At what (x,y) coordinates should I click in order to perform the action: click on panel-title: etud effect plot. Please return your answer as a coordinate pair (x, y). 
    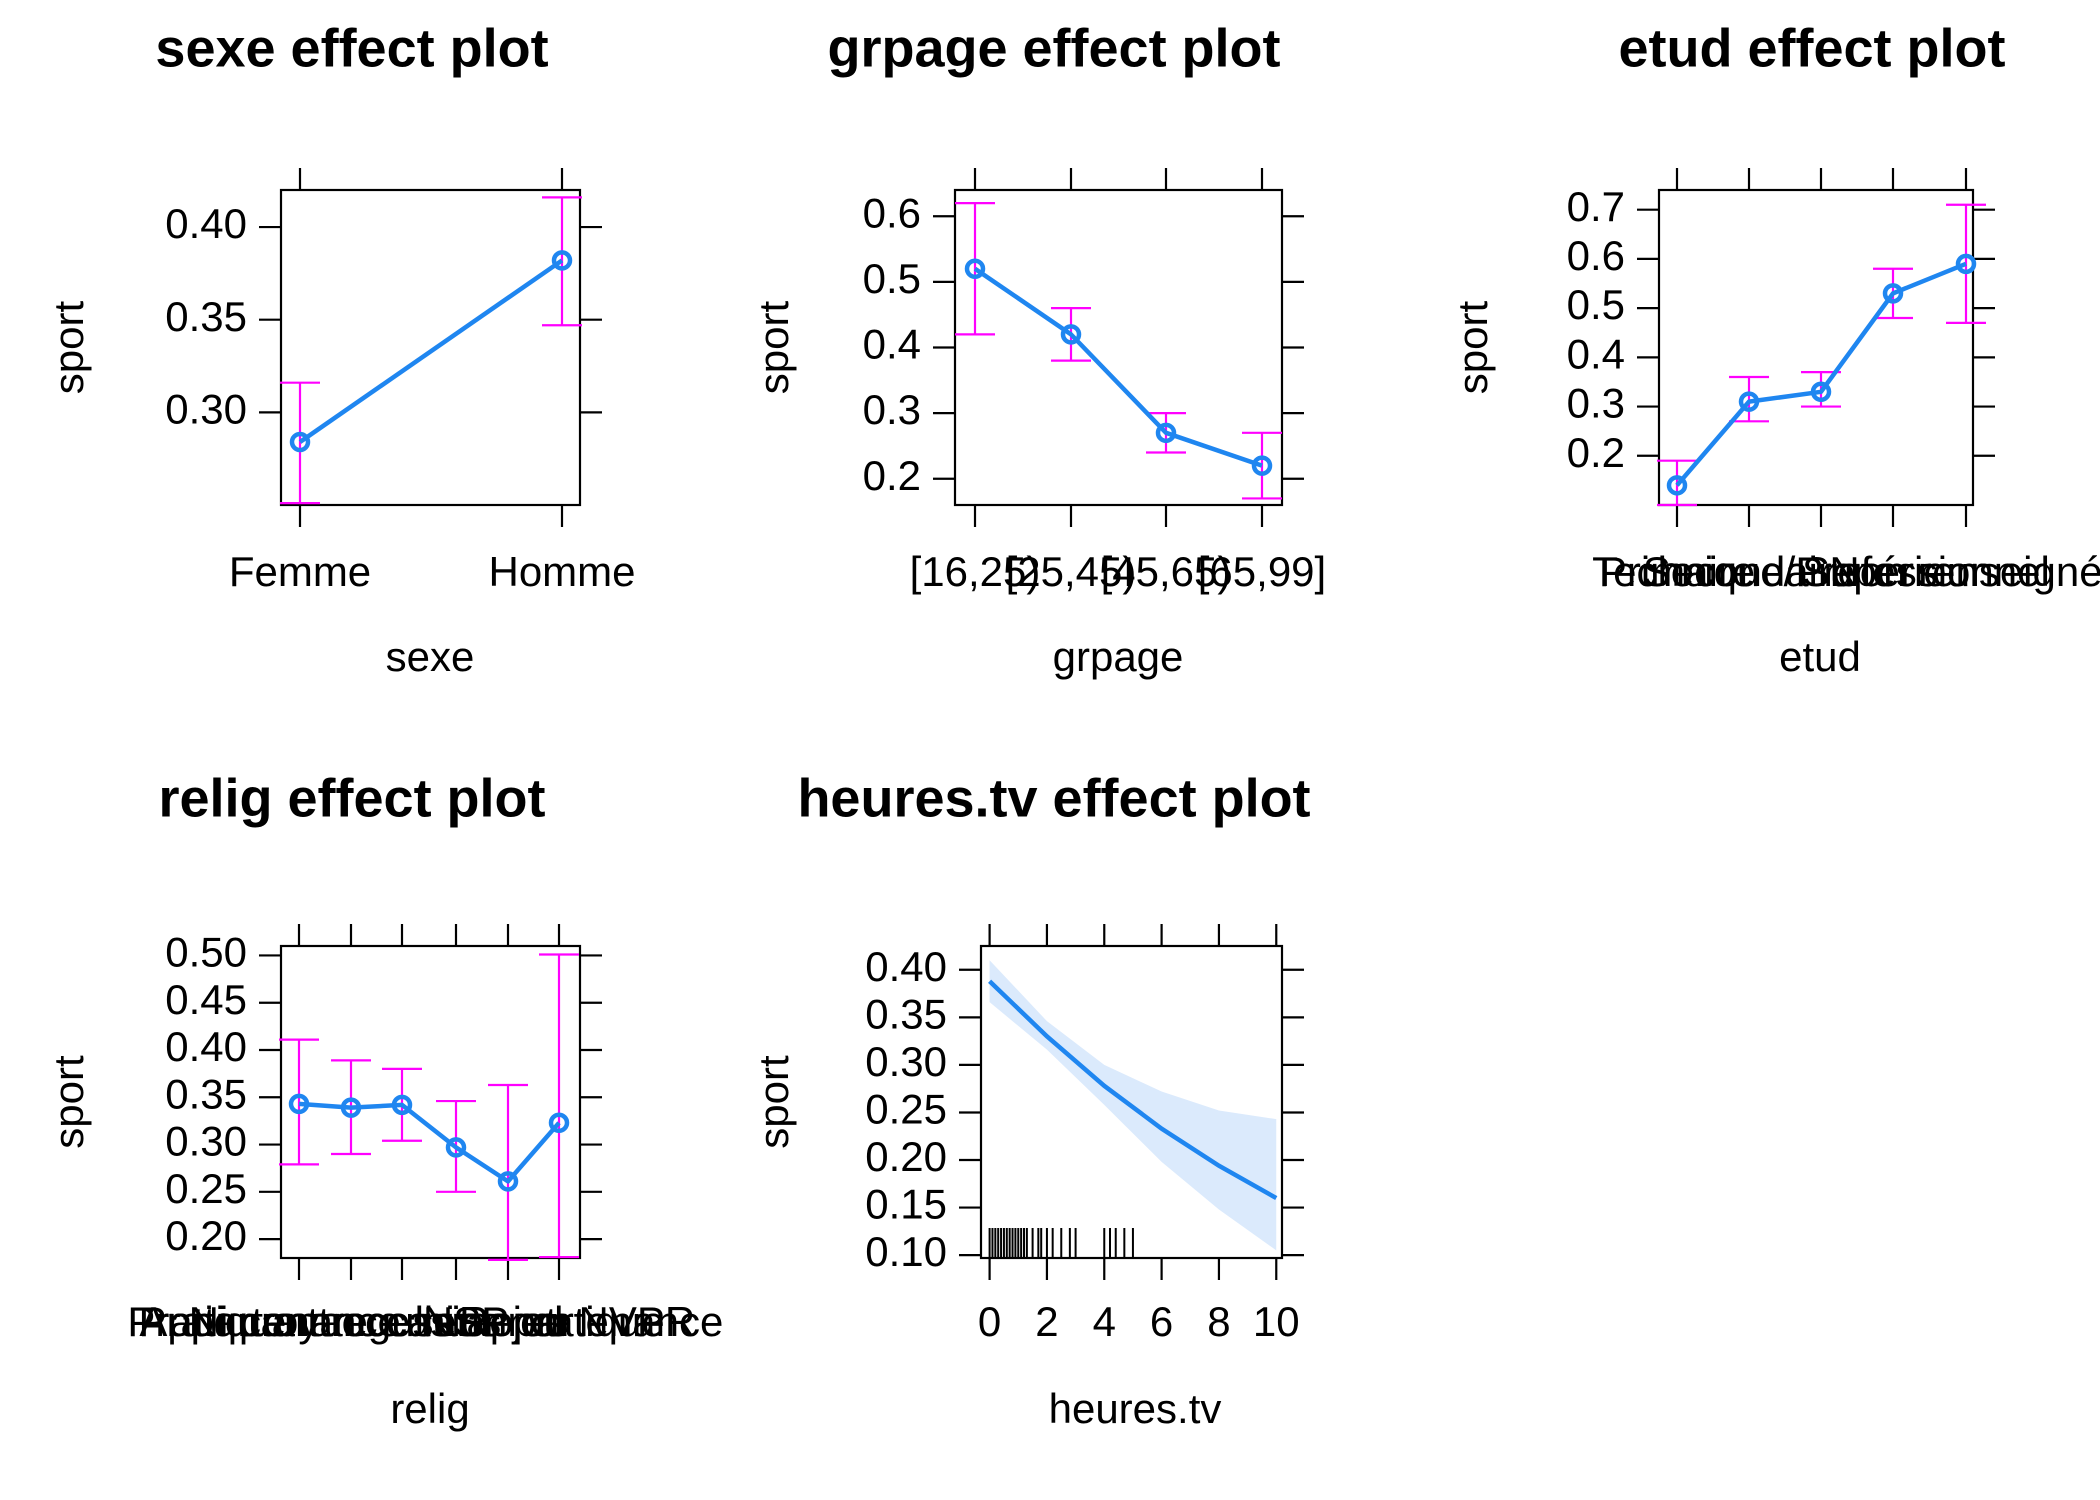
    Looking at the image, I should click on (1812, 48).